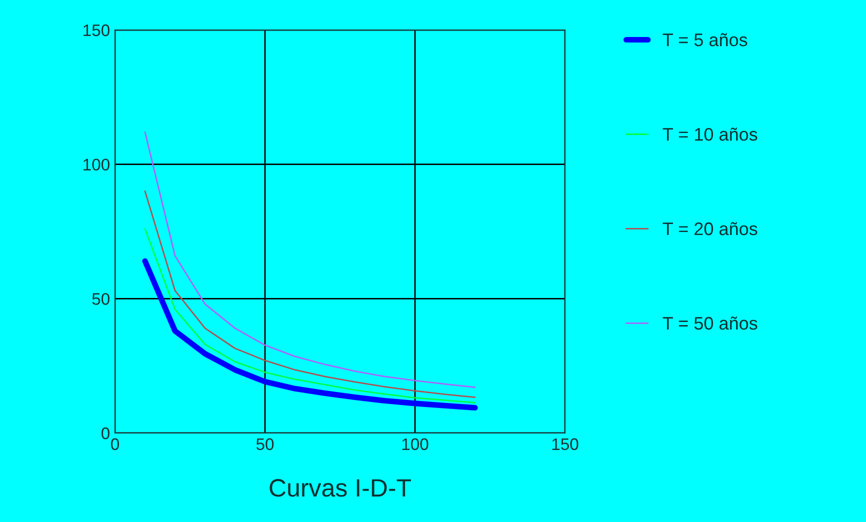  What do you see at coordinates (115, 444) in the screenshot?
I see `x-tick-label: 0` at bounding box center [115, 444].